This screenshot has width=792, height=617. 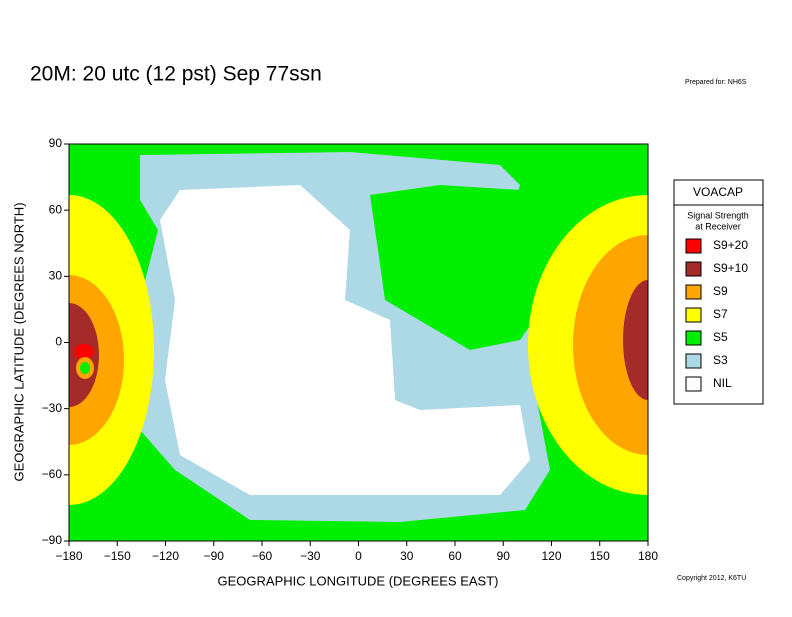 I want to click on x-tick-label: −90, so click(x=214, y=556).